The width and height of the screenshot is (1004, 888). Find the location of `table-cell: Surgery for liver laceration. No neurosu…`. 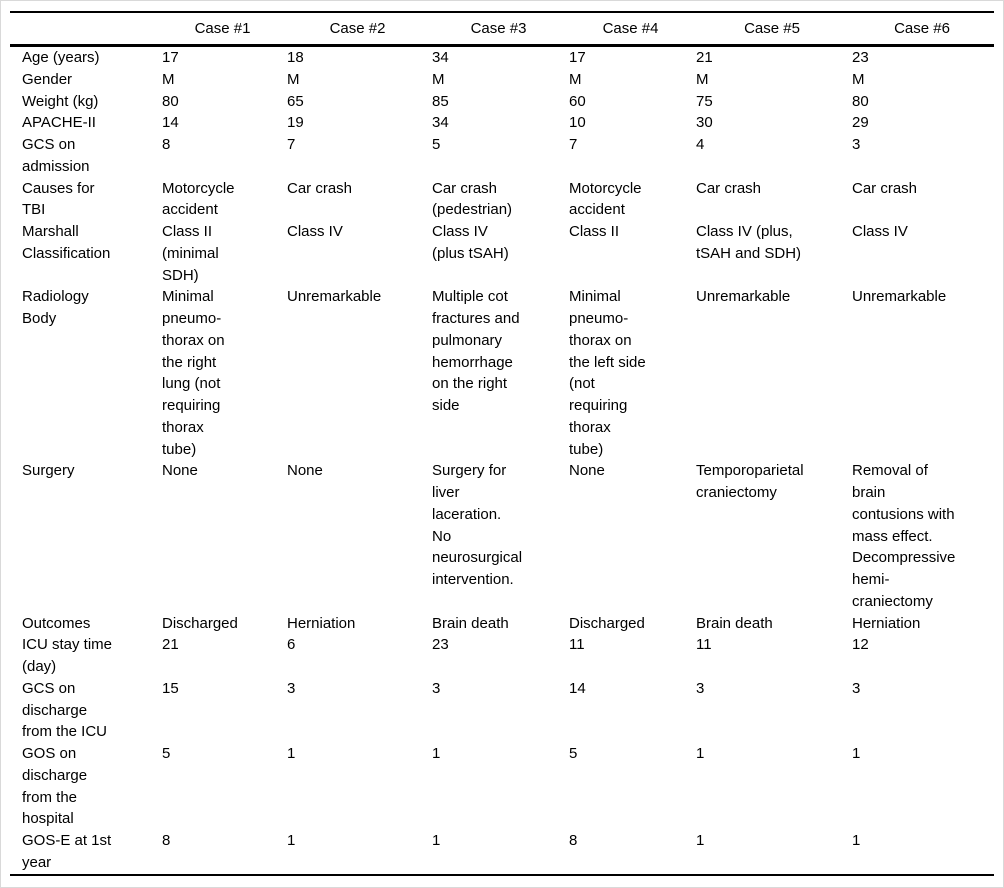

table-cell: Surgery for liver laceration. No neurosu… is located at coordinates (477, 525).